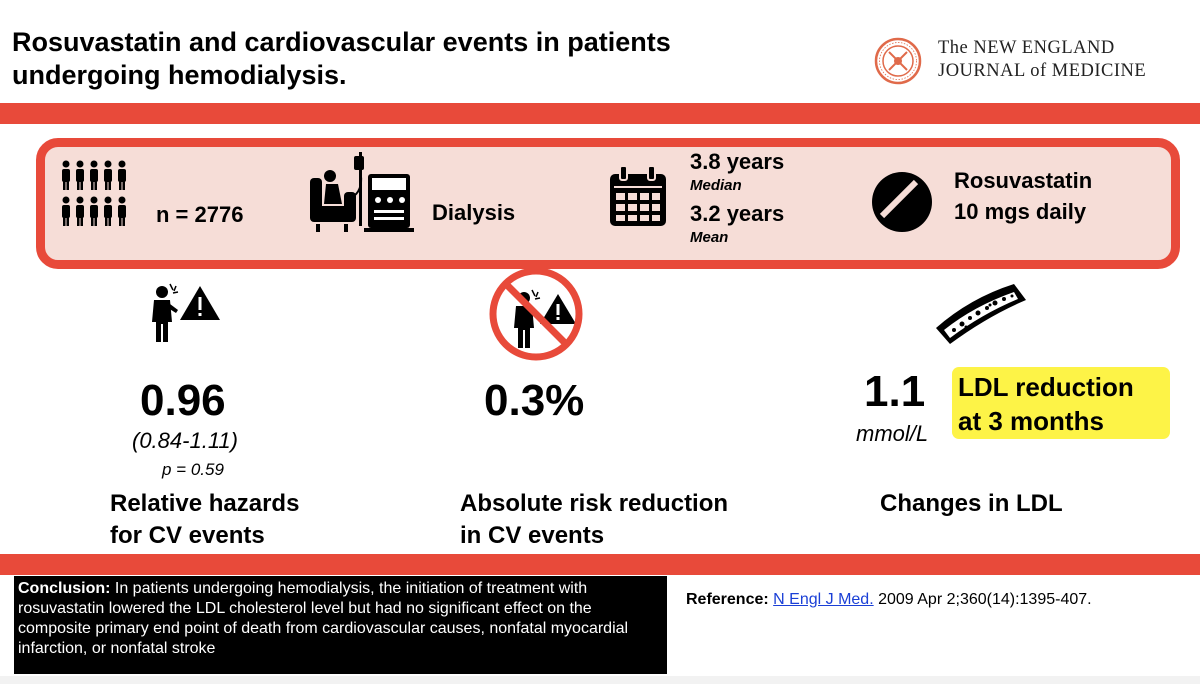 This screenshot has width=1200, height=684. Describe the element at coordinates (709, 237) in the screenshot. I see `mean-duration-label: Mean` at that location.